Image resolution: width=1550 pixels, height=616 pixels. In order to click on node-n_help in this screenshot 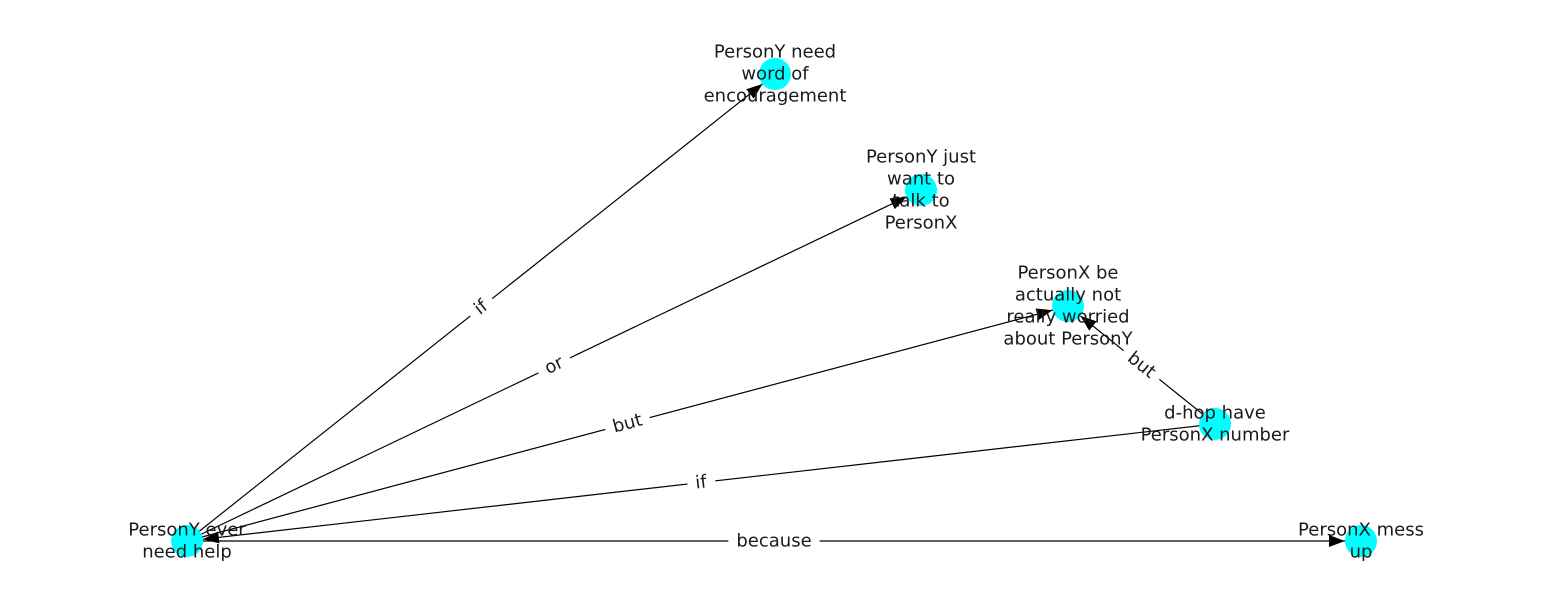, I will do `click(187, 541)`.